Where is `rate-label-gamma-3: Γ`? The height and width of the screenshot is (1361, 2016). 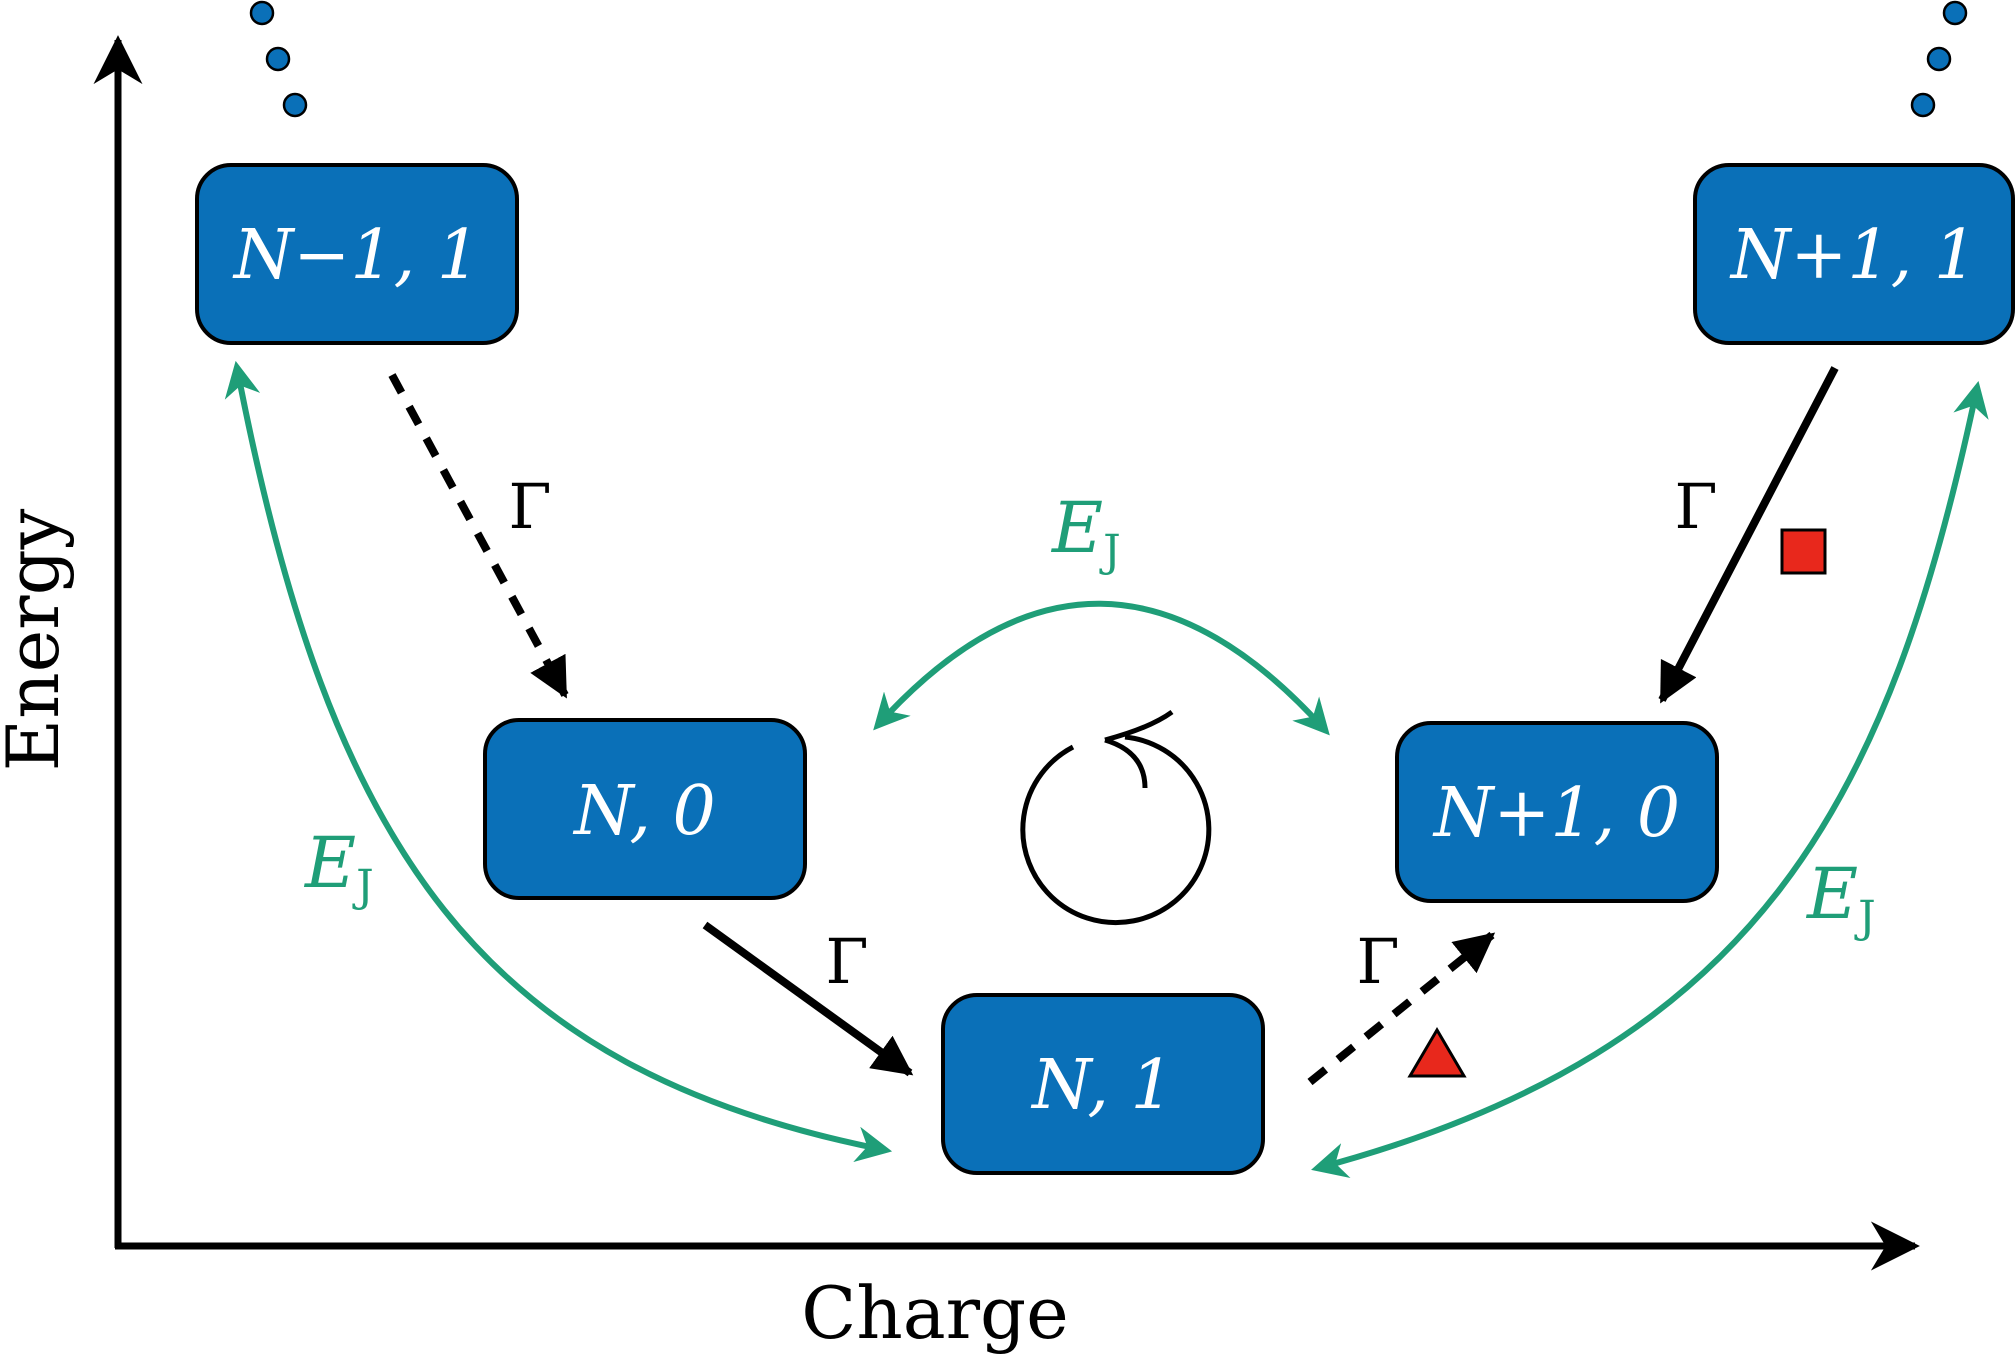
rate-label-gamma-3: Γ is located at coordinates (1377, 961).